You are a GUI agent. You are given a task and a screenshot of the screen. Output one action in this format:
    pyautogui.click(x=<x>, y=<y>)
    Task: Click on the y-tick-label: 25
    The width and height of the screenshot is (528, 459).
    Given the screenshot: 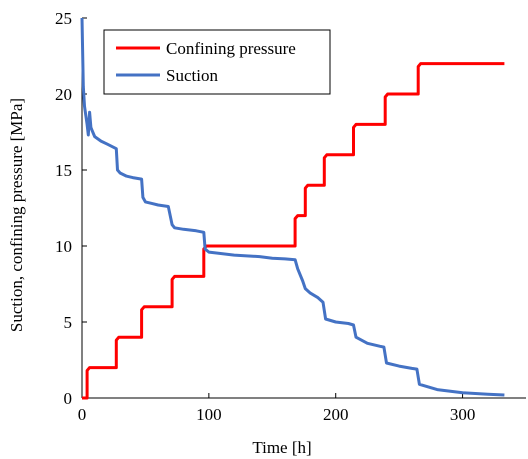 What is the action you would take?
    pyautogui.click(x=63, y=18)
    